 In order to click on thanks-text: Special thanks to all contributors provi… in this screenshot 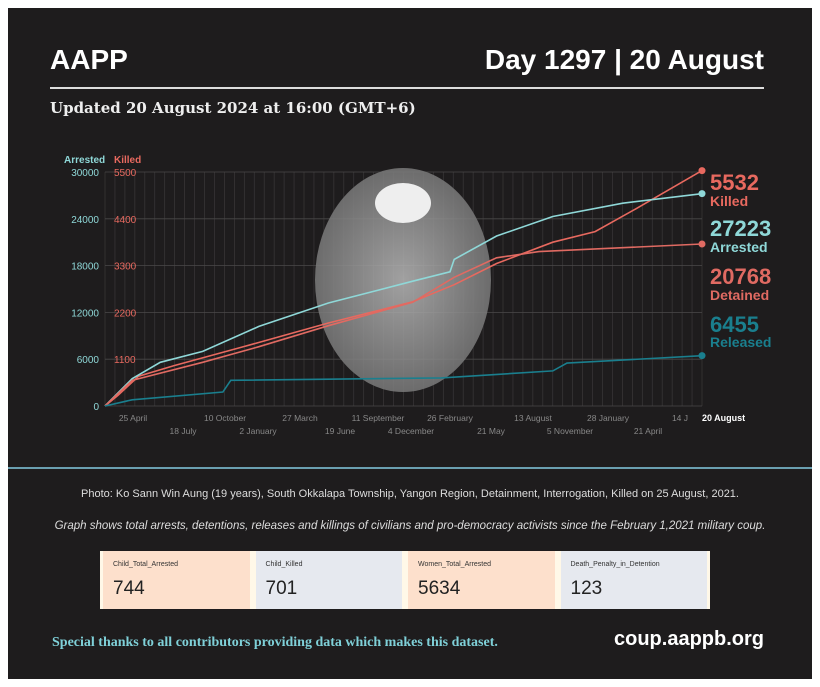, I will do `click(275, 642)`.